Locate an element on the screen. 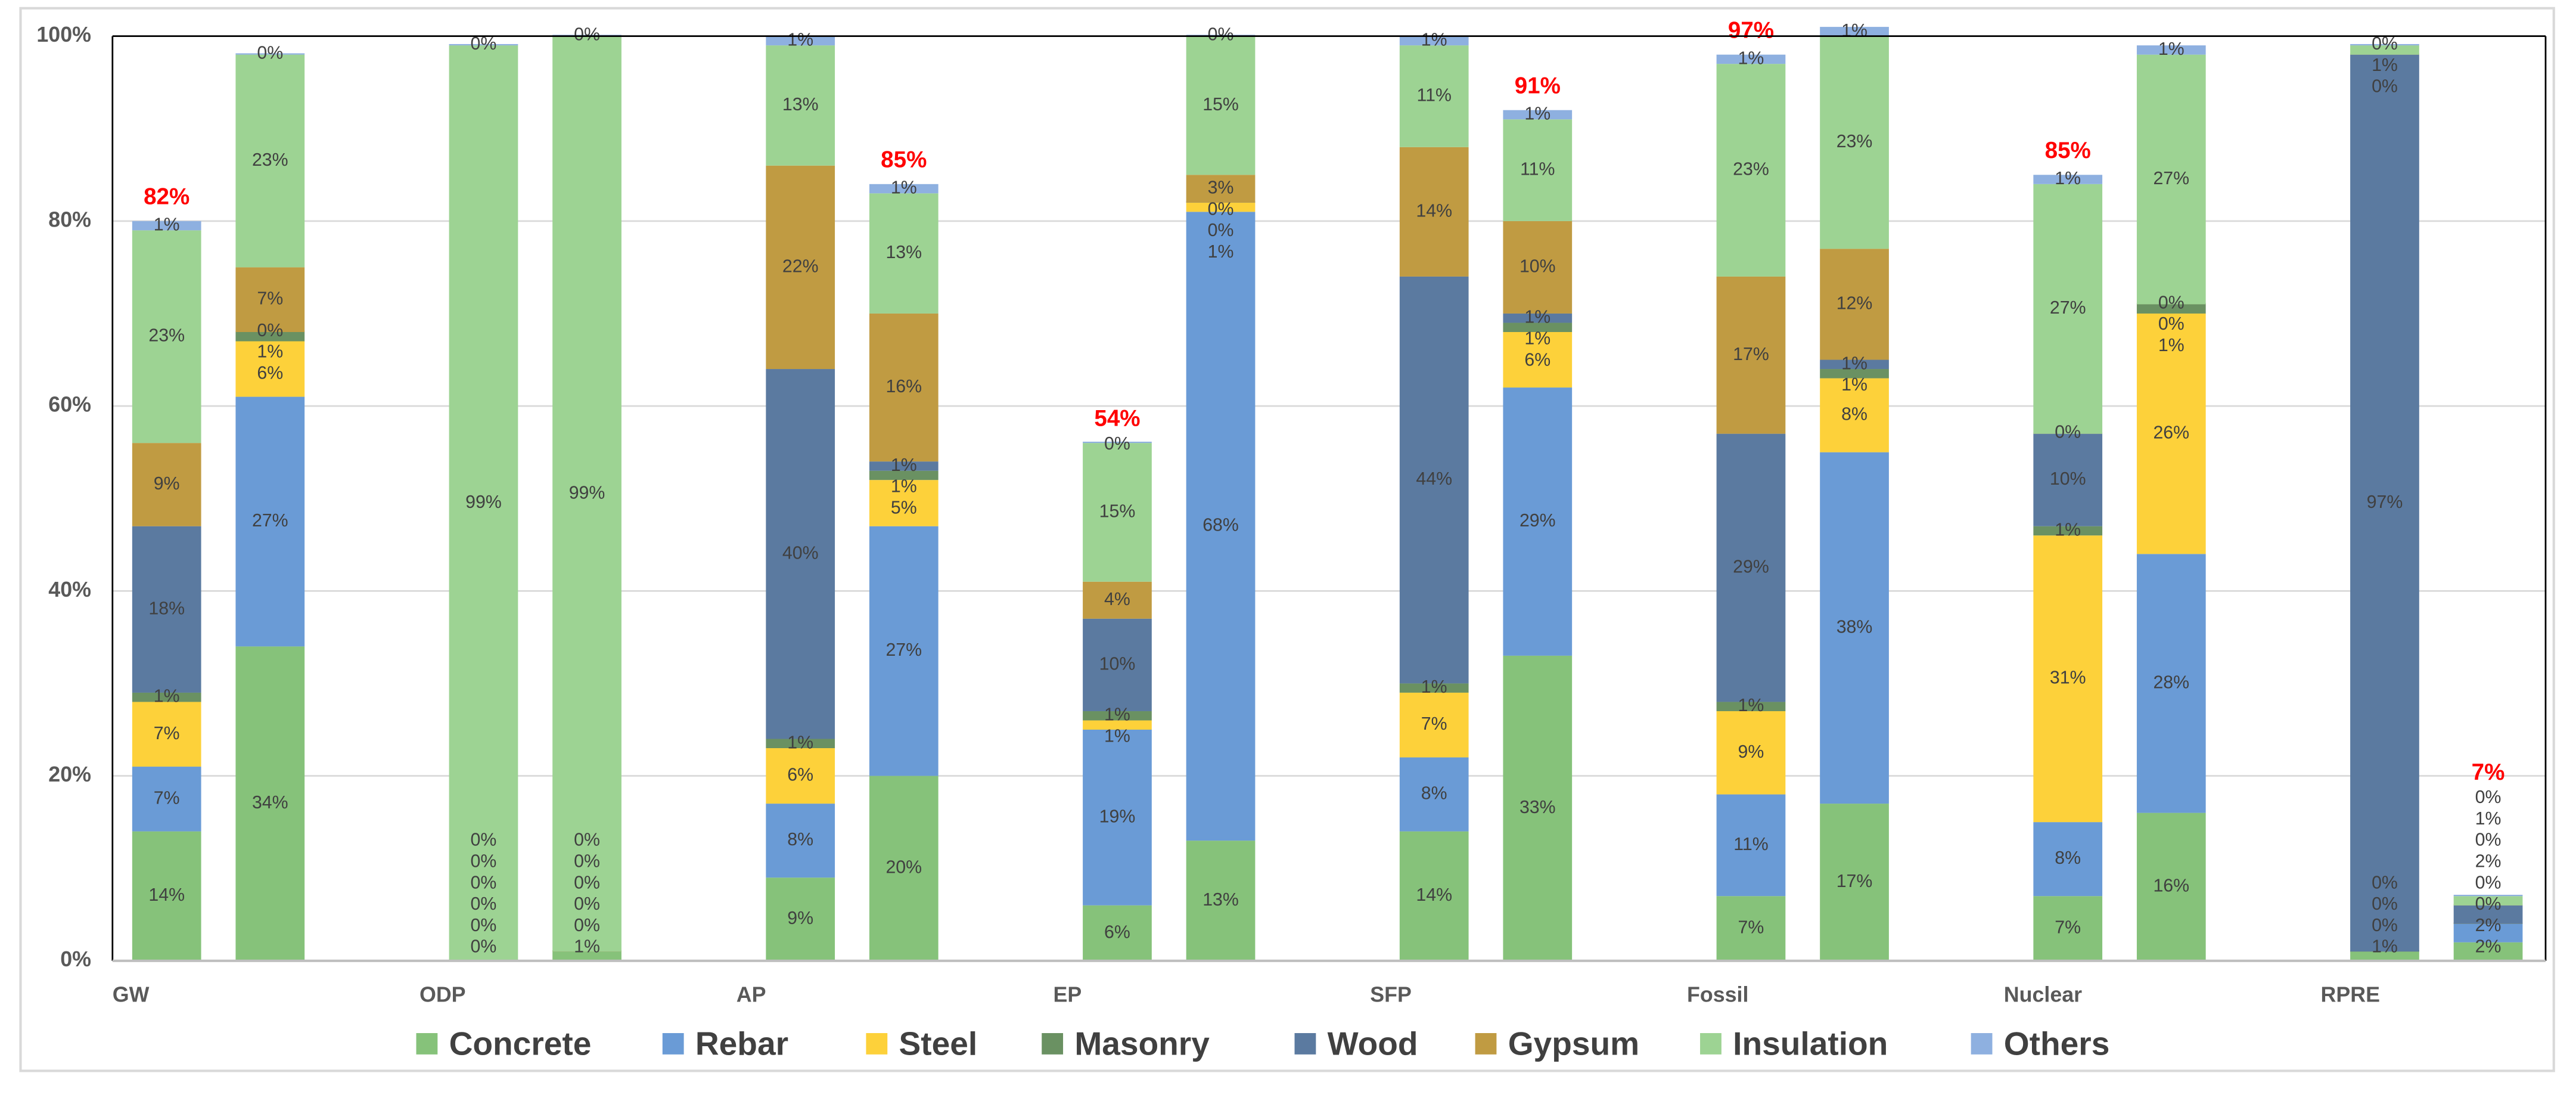 This screenshot has width=2576, height=1107. legend-label: Insulation is located at coordinates (1810, 1043).